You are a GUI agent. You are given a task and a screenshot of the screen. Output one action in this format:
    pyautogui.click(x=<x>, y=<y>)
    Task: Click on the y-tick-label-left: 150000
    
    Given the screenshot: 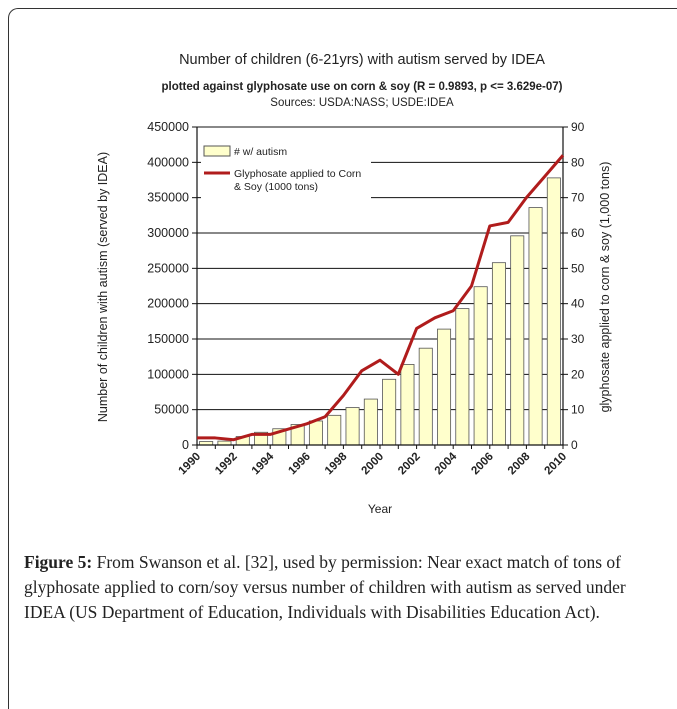 What is the action you would take?
    pyautogui.click(x=168, y=339)
    